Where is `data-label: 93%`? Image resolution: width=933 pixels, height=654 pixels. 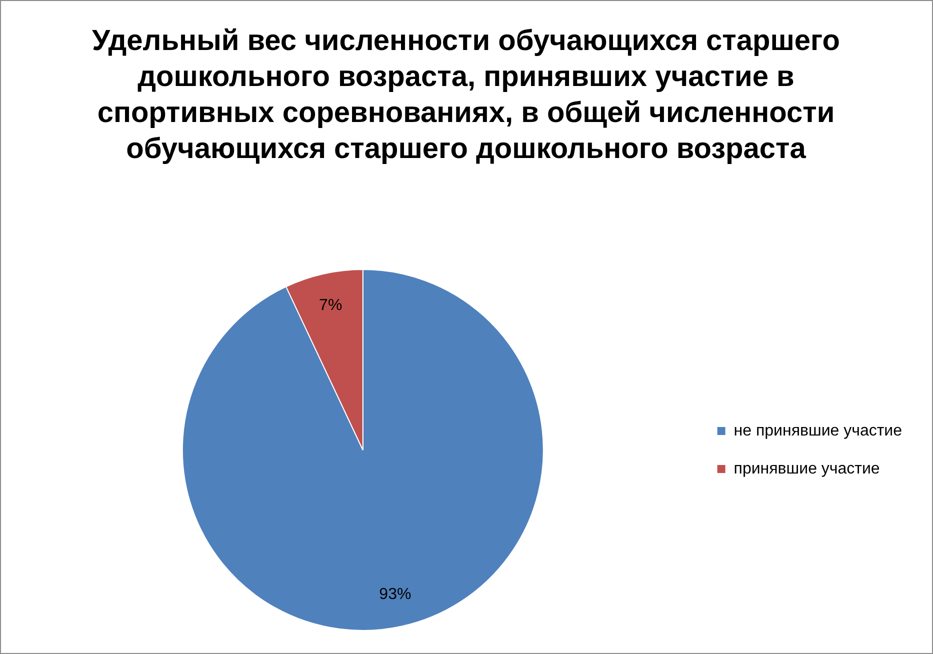
data-label: 93% is located at coordinates (395, 594).